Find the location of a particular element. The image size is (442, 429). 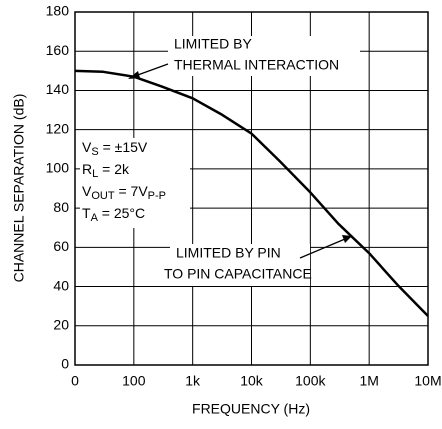

y-tick-label: 0 is located at coordinates (65, 364).